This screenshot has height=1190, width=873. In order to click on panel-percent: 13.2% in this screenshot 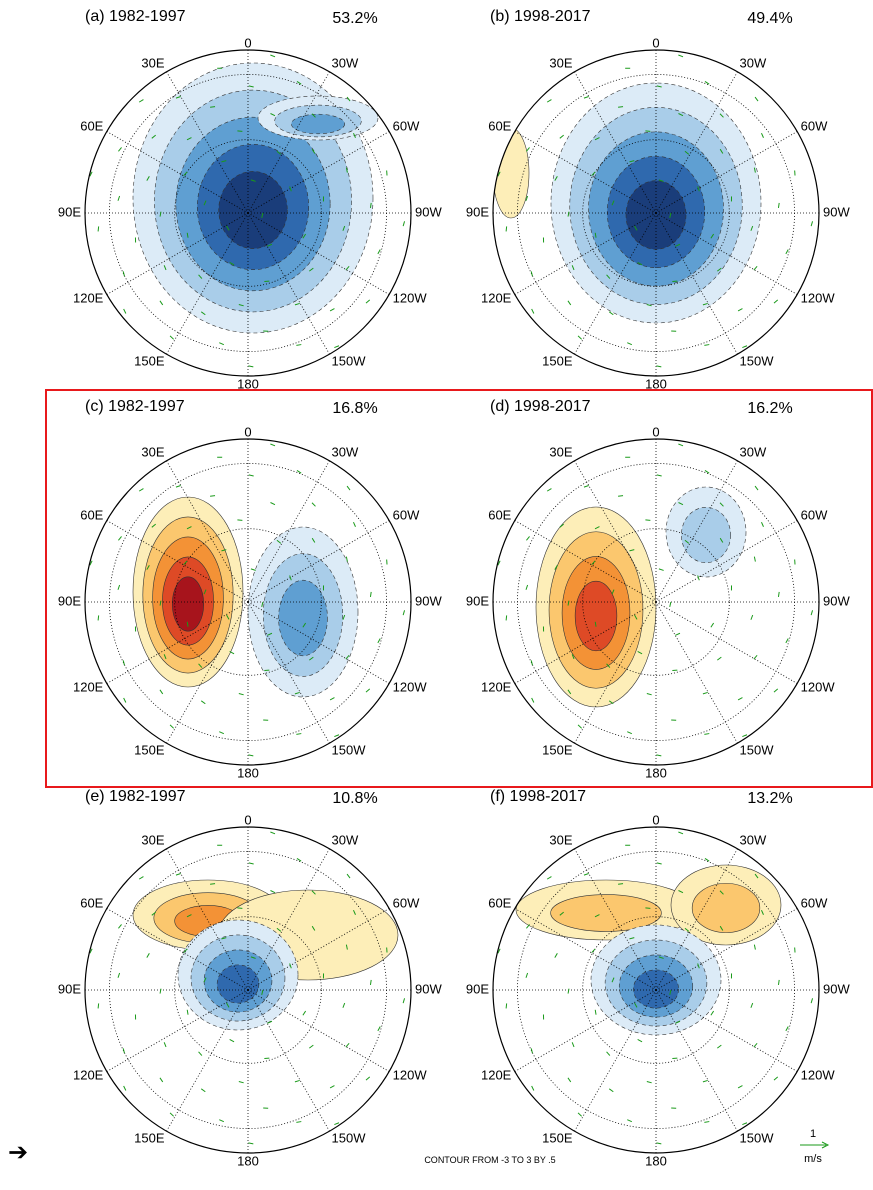, I will do `click(769, 798)`.